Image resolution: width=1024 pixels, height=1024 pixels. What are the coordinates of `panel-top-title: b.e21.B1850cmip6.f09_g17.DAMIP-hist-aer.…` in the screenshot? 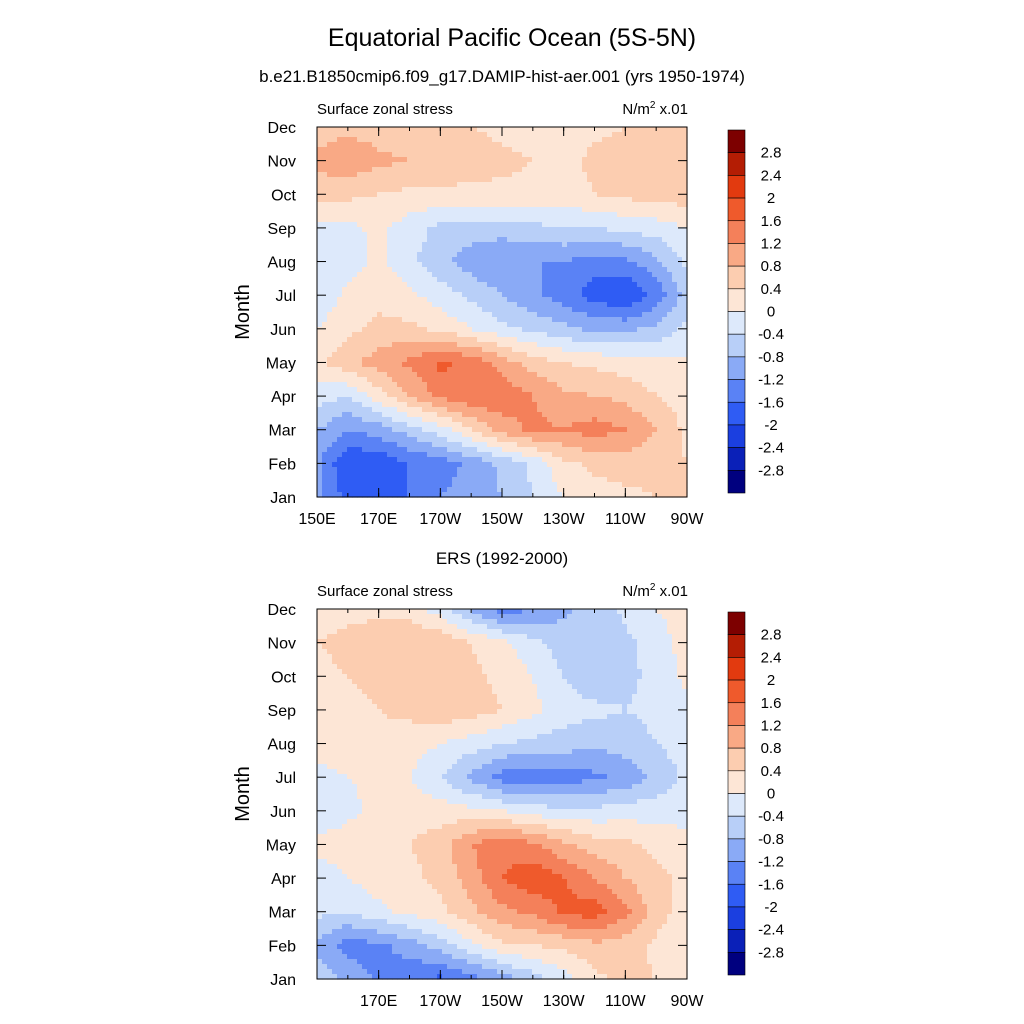 It's located at (502, 76).